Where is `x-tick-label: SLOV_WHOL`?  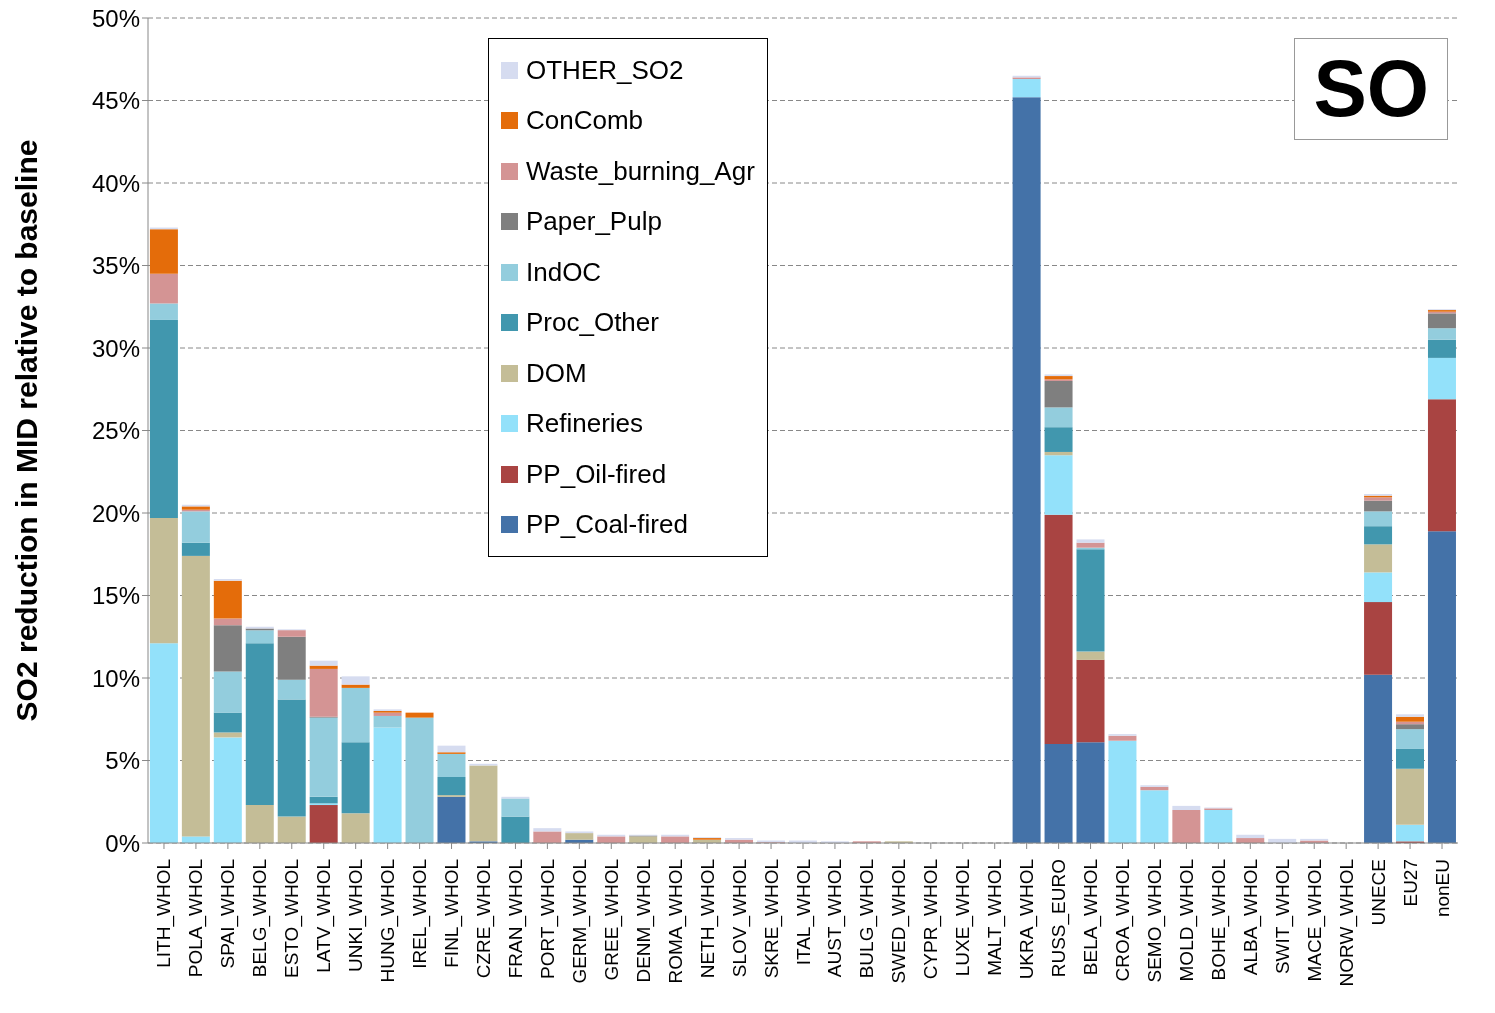 x-tick-label: SLOV_WHOL is located at coordinates (739, 918).